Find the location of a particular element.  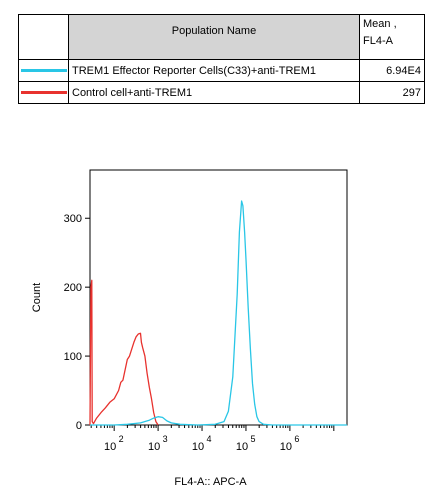

legend-swatch-control is located at coordinates (43, 92).